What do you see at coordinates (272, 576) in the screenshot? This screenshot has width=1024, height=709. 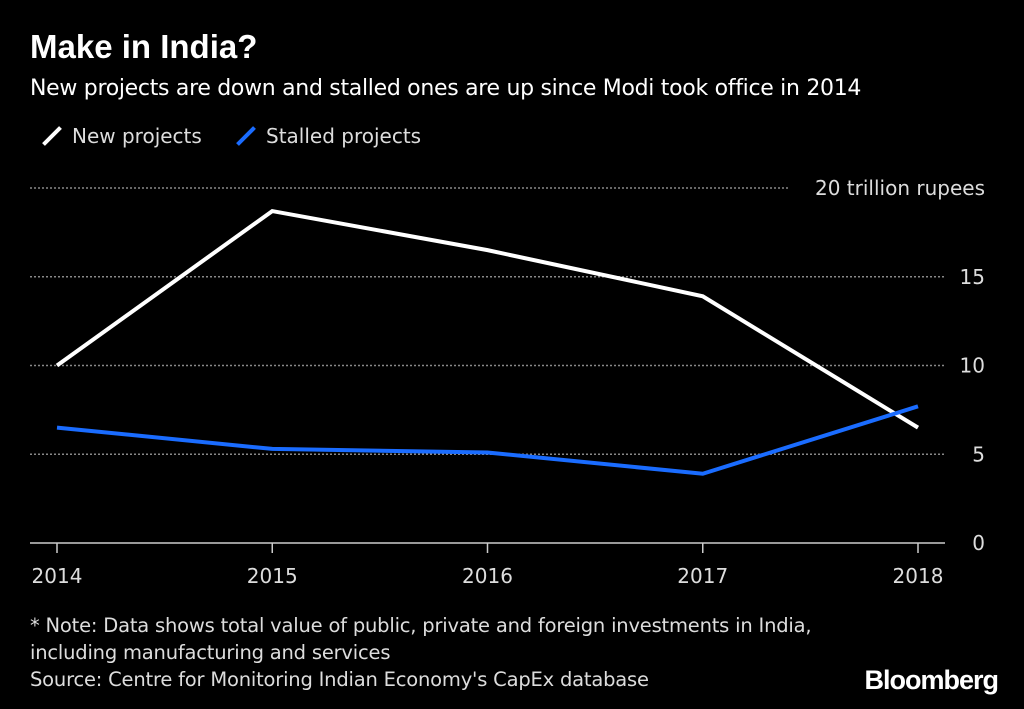 I see `x-tick-label: 2015` at bounding box center [272, 576].